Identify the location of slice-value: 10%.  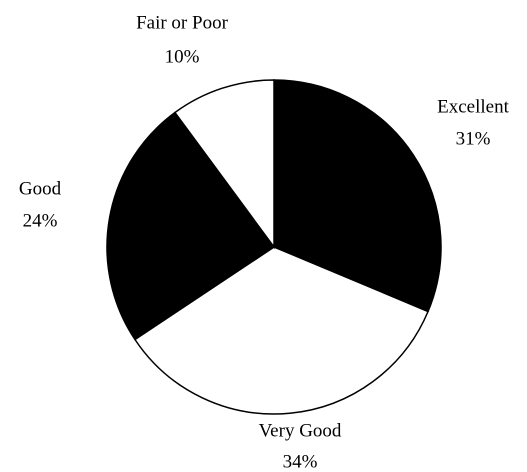
(182, 56).